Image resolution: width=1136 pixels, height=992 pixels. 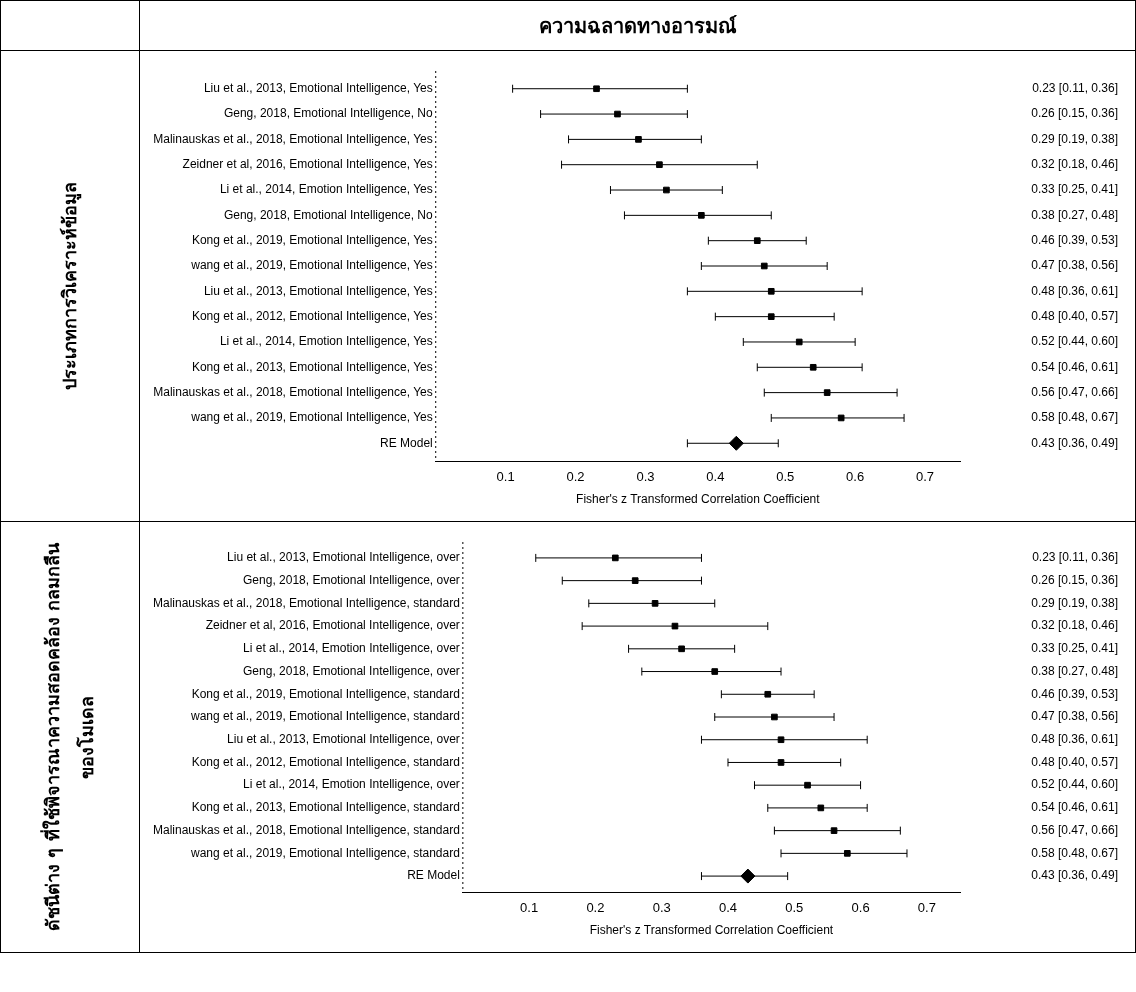 I want to click on y-tick-label: Zeidner et al, 2016, Emotional Intelligence, over, so click(x=332, y=625).